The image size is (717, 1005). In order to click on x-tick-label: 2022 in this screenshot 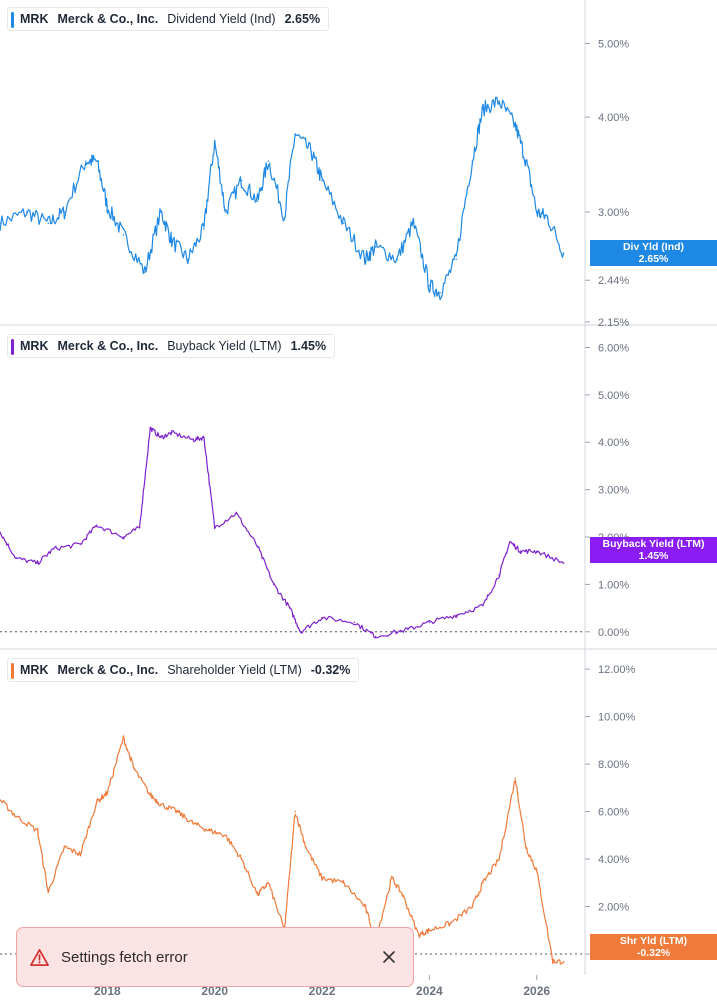, I will do `click(322, 991)`.